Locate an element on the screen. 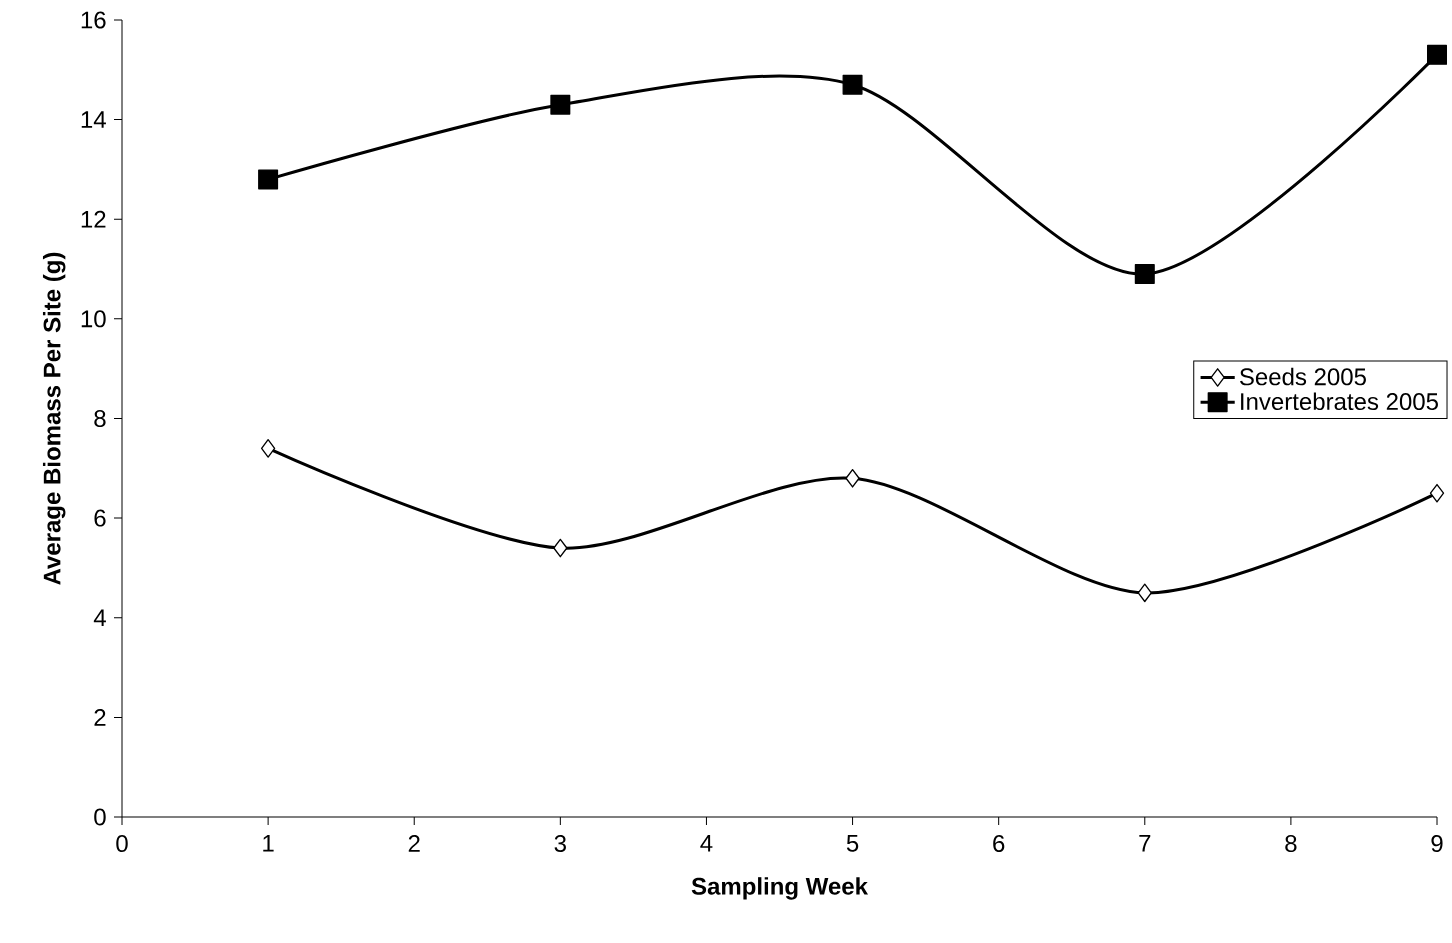  y-tick-label: 0 is located at coordinates (100, 817).